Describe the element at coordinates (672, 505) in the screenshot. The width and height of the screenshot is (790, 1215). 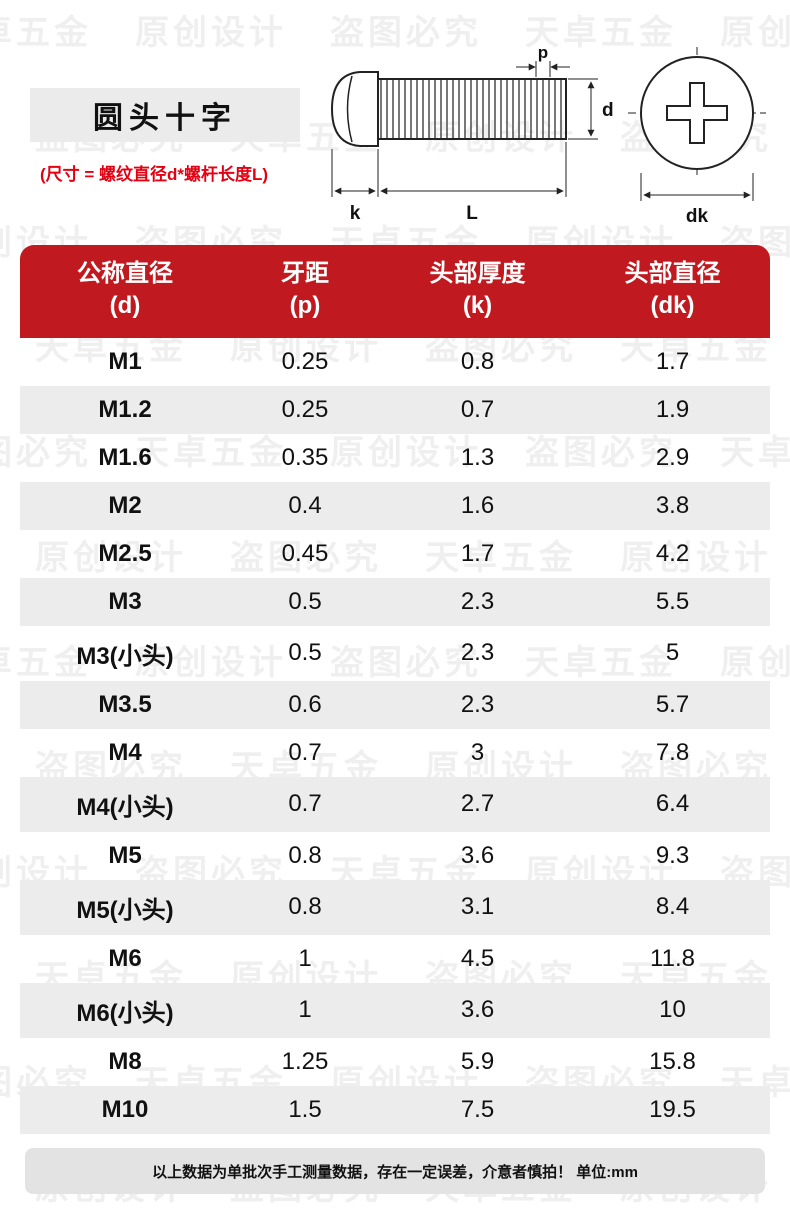
I see `spec-value-cell: 3.8` at that location.